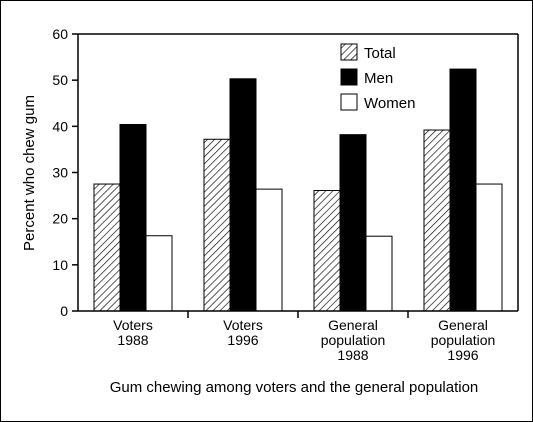  Describe the element at coordinates (380, 53) in the screenshot. I see `legend-label-total: Total` at that location.